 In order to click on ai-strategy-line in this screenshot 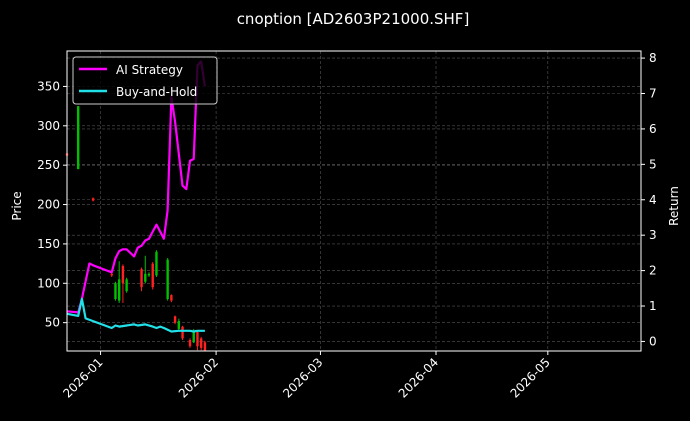, I will do `click(136, 187)`.